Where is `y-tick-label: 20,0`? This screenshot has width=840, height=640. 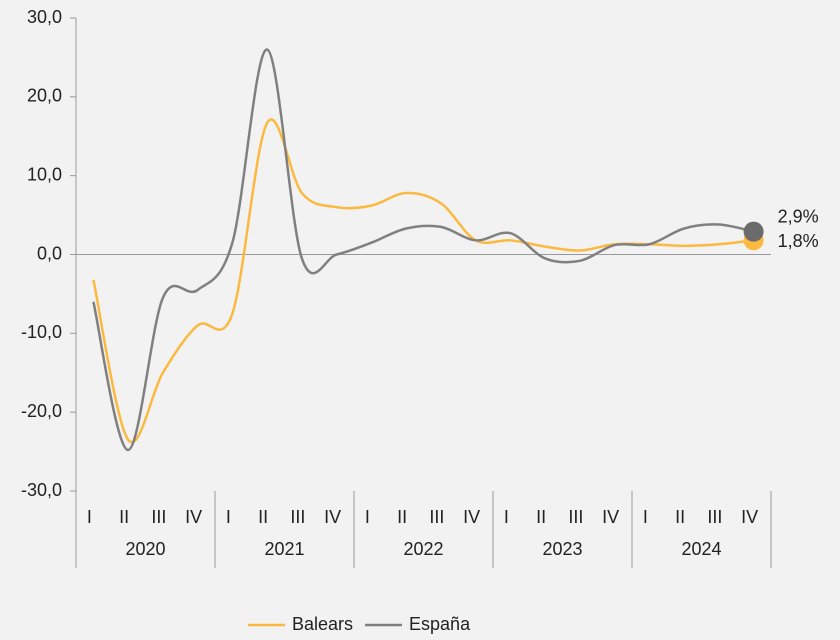
y-tick-label: 20,0 is located at coordinates (44, 96).